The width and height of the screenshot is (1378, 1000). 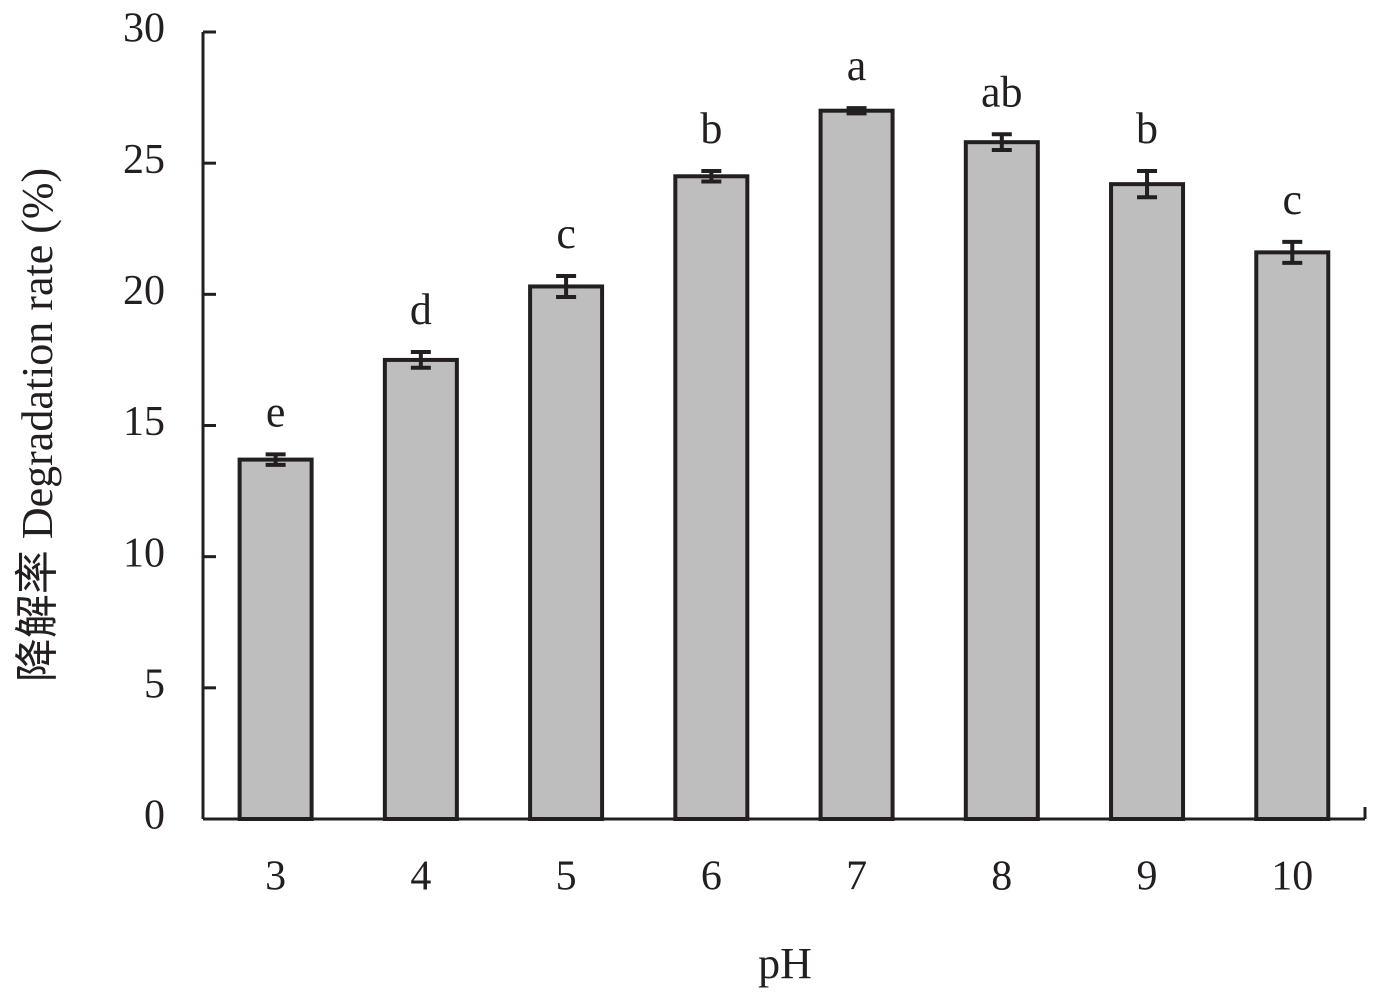 I want to click on x-tick-label: 5, so click(x=566, y=877).